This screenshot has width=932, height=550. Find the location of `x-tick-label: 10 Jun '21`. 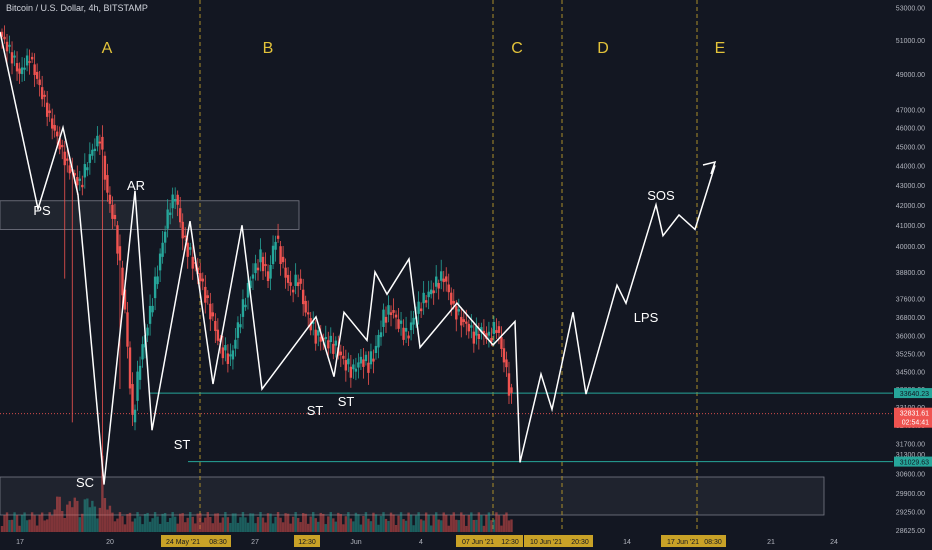

x-tick-label: 10 Jun '21 is located at coordinates (546, 542).